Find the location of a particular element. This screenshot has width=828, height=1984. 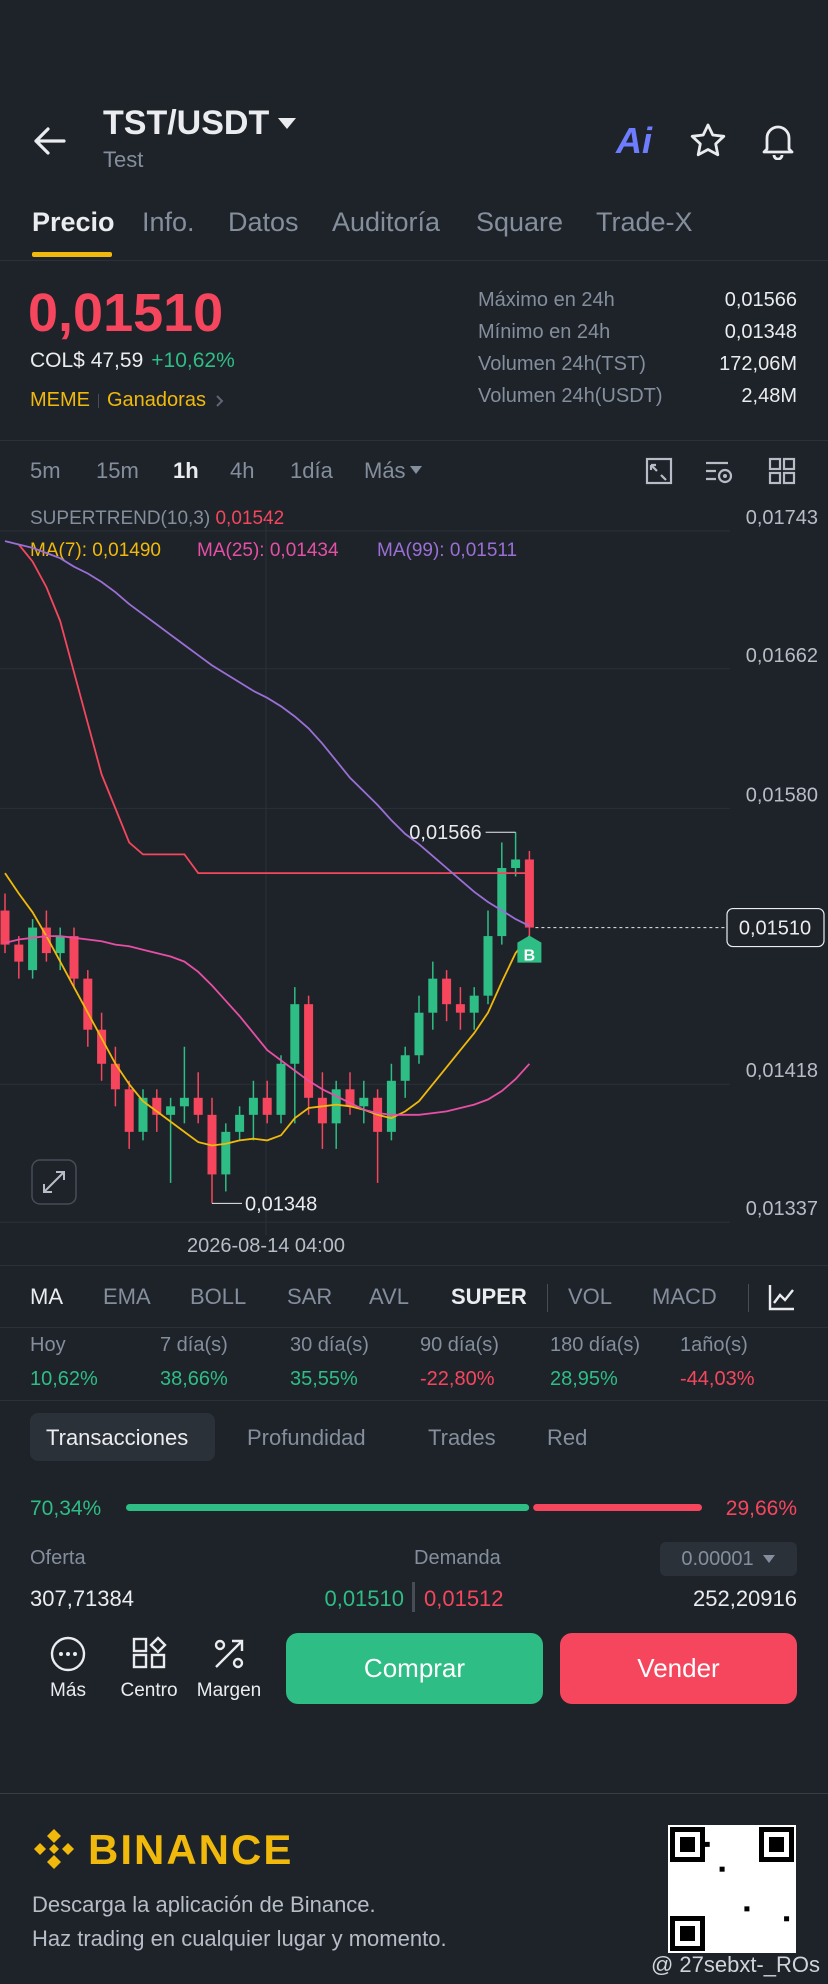

period-change: -22,80% is located at coordinates (457, 1379).